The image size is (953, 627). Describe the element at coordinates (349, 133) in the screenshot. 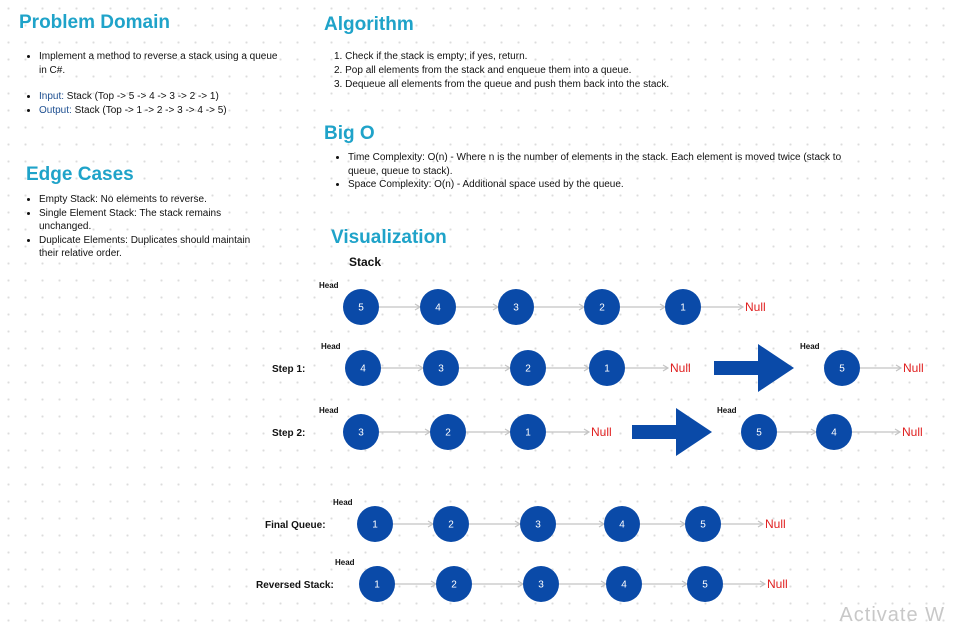

I see `big-o-title: Big O` at that location.